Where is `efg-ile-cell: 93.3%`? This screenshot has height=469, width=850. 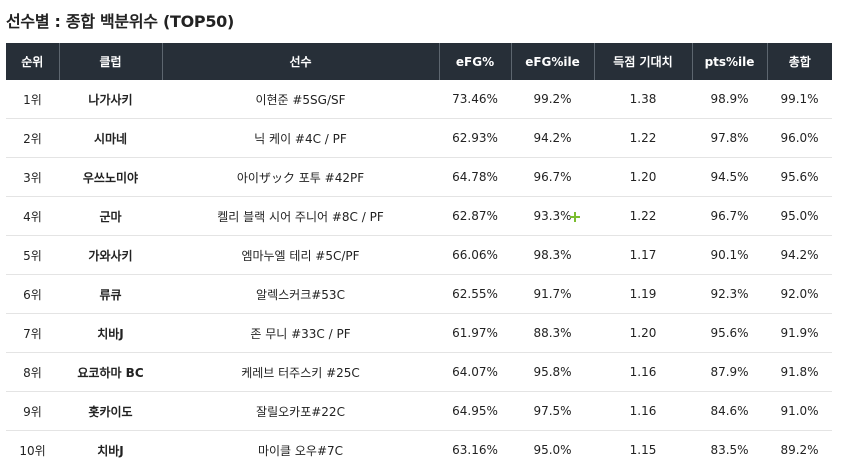
efg-ile-cell: 93.3% is located at coordinates (552, 216).